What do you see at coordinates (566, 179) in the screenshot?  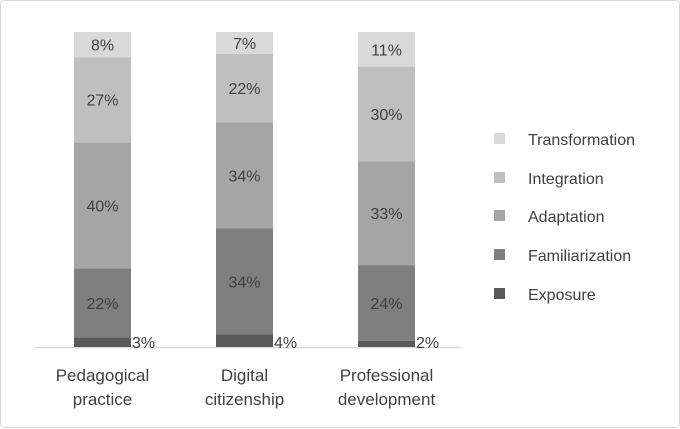 I see `legend-label: Integration` at bounding box center [566, 179].